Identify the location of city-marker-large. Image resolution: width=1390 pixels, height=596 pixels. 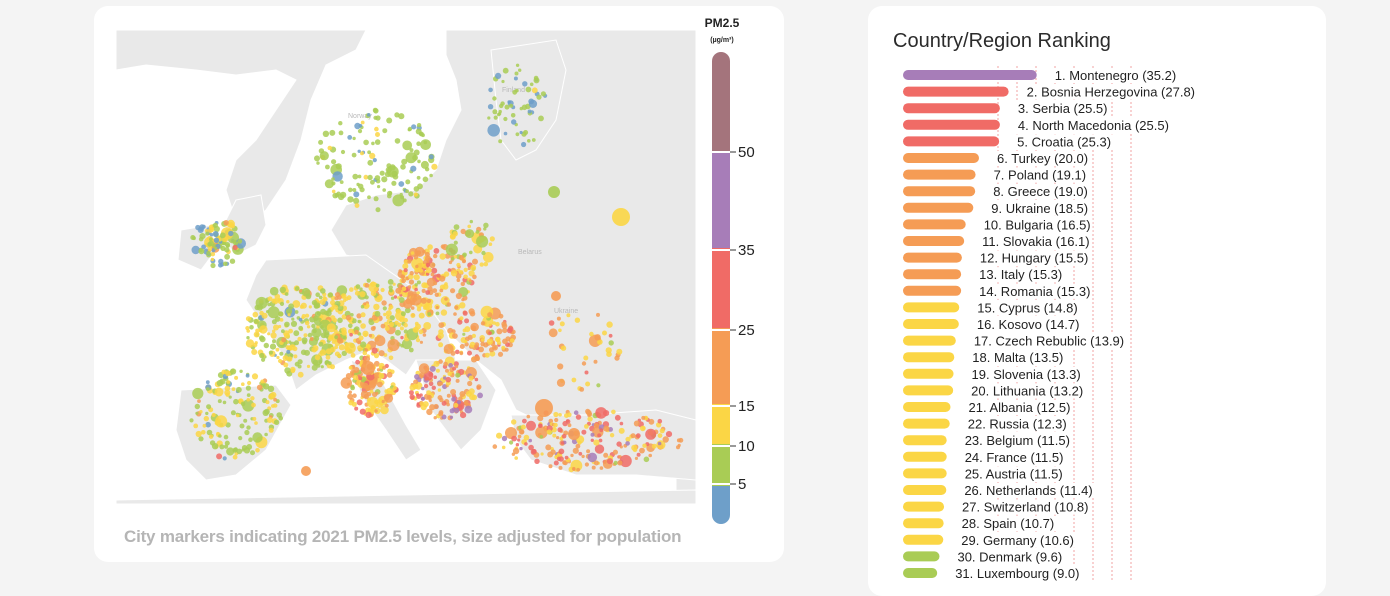
(574, 434).